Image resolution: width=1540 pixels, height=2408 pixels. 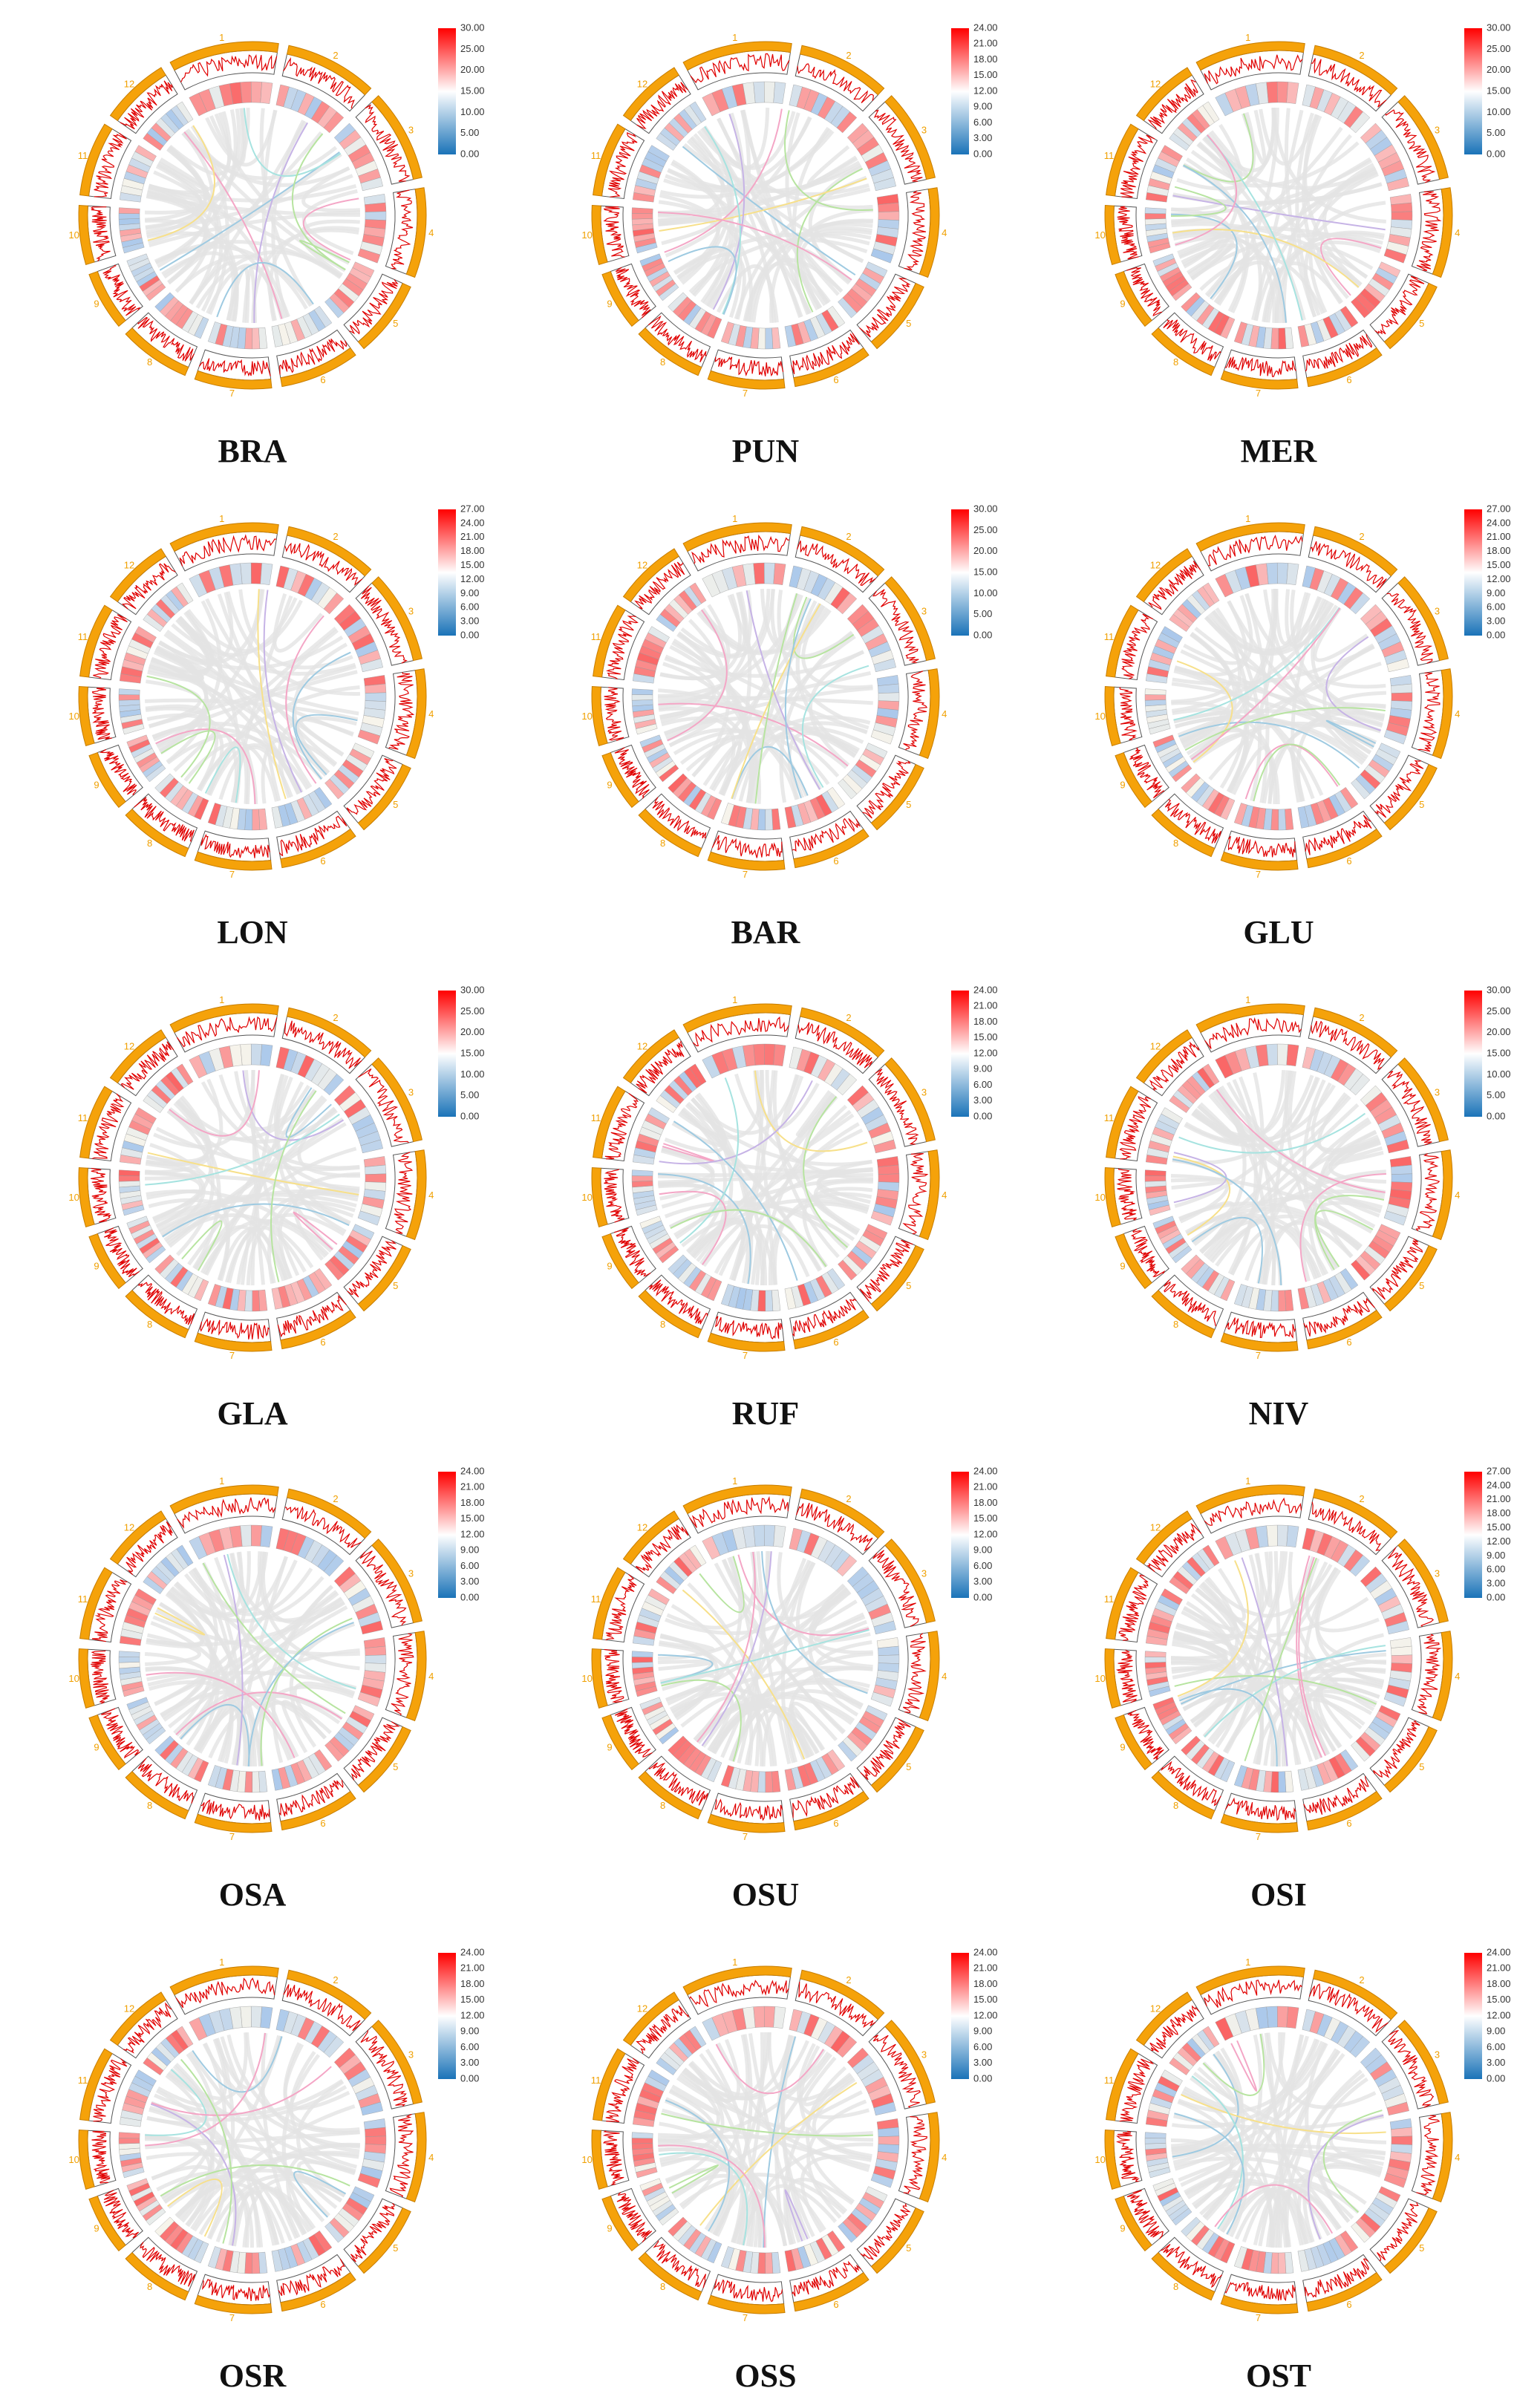 I want to click on panel-label: GLA, so click(x=253, y=1413).